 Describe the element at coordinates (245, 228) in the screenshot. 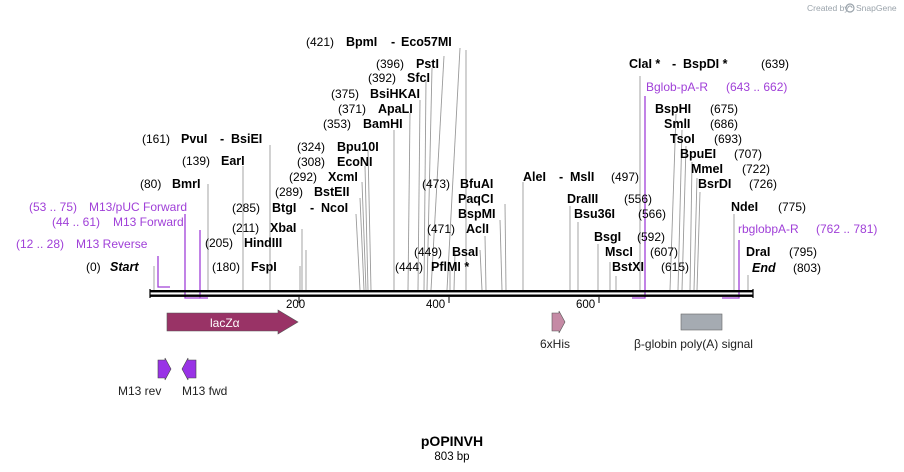

I see `enzyme-position: (211)` at that location.